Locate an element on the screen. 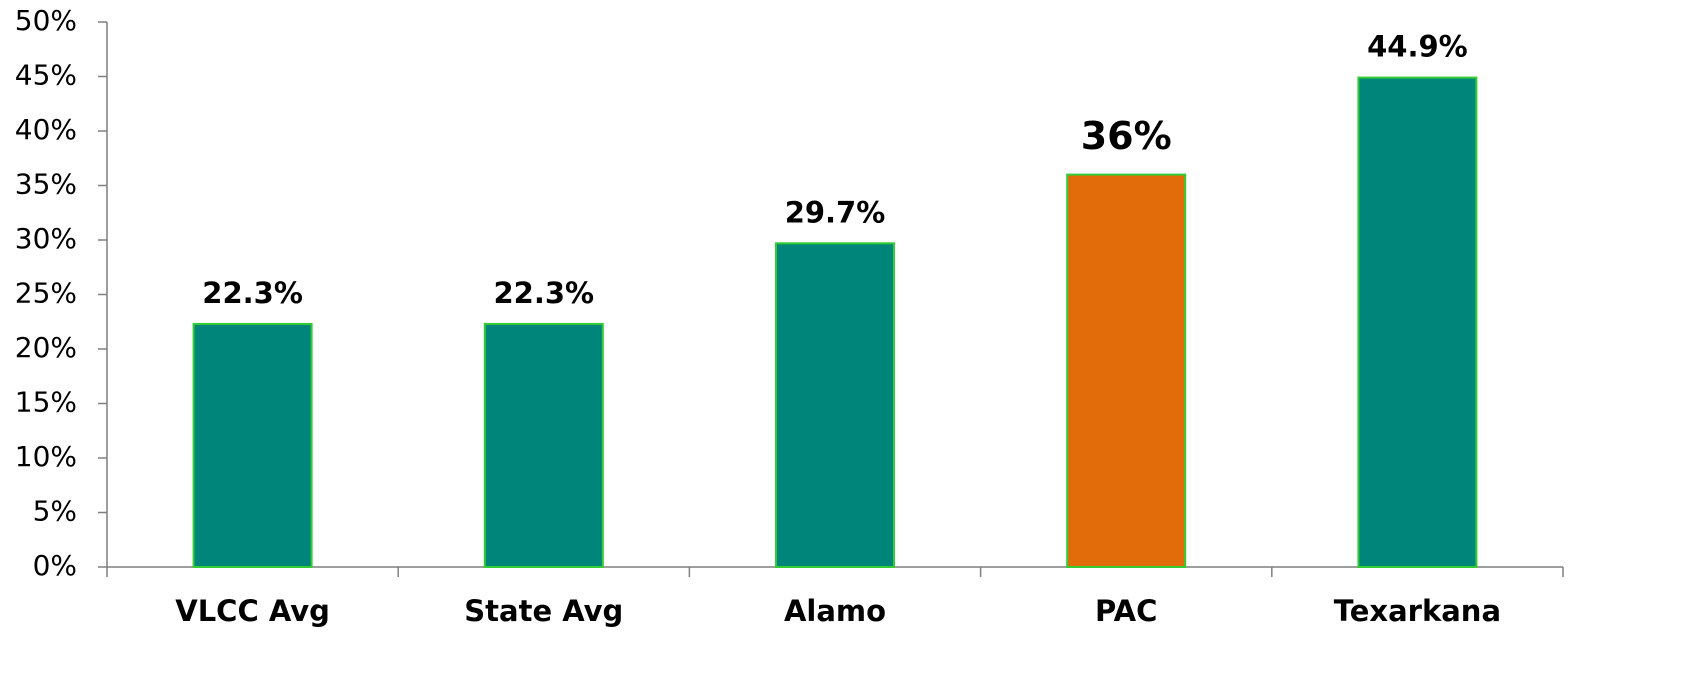 This screenshot has width=1696, height=682. value-label: 29.7% is located at coordinates (835, 212).